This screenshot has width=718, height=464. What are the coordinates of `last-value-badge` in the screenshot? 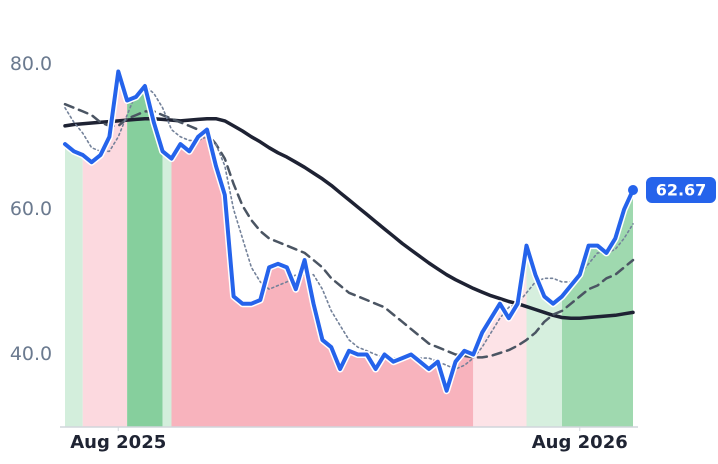 It's located at (681, 189).